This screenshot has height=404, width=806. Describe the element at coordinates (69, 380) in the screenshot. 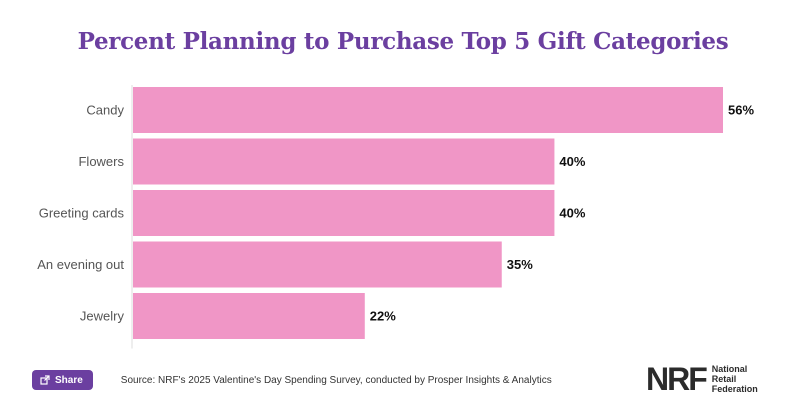

I see `share-button-label: Share` at that location.